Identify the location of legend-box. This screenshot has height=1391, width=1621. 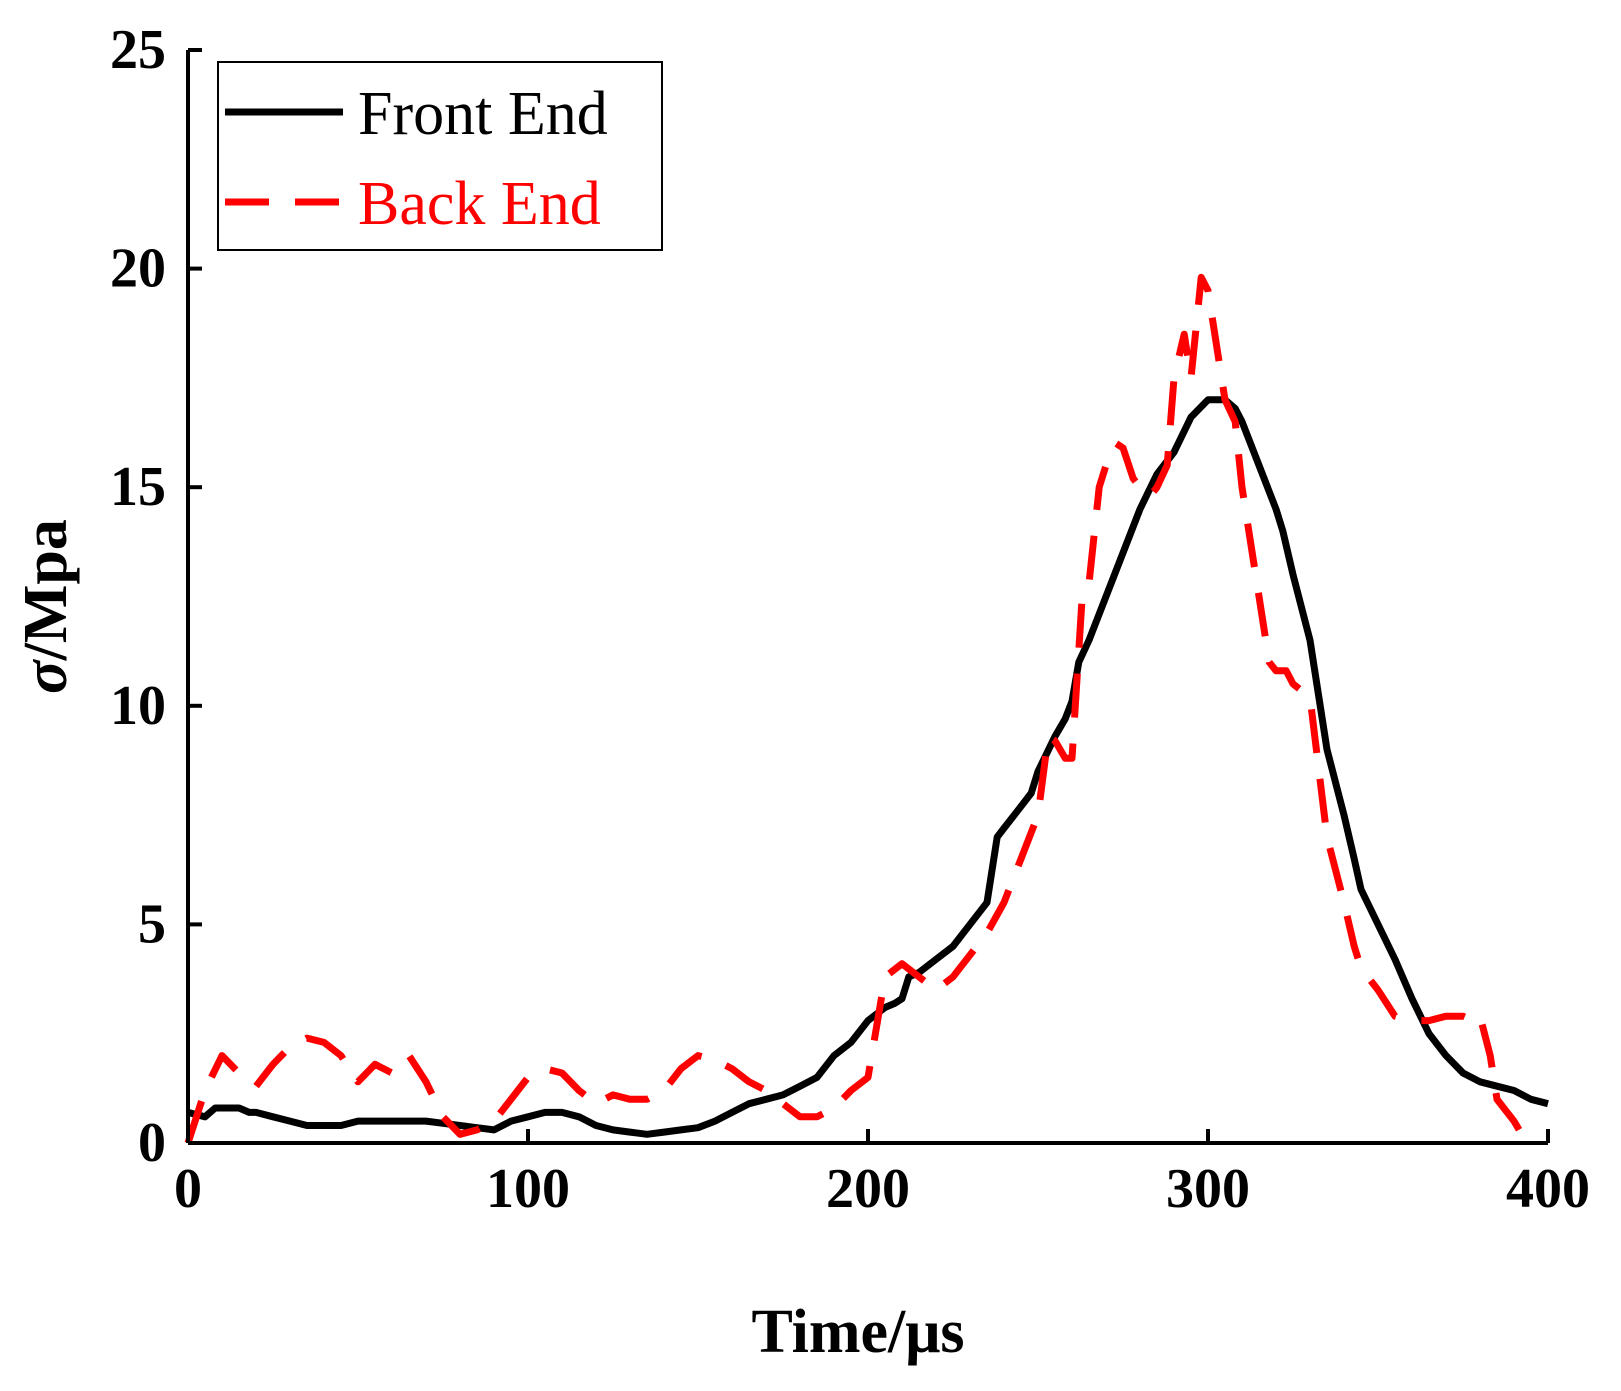
(440, 156).